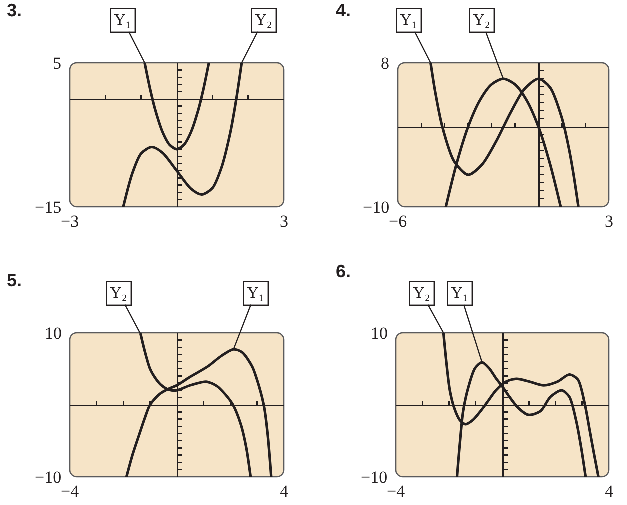  Describe the element at coordinates (398, 221) in the screenshot. I see `x-tick-label: −6` at that location.